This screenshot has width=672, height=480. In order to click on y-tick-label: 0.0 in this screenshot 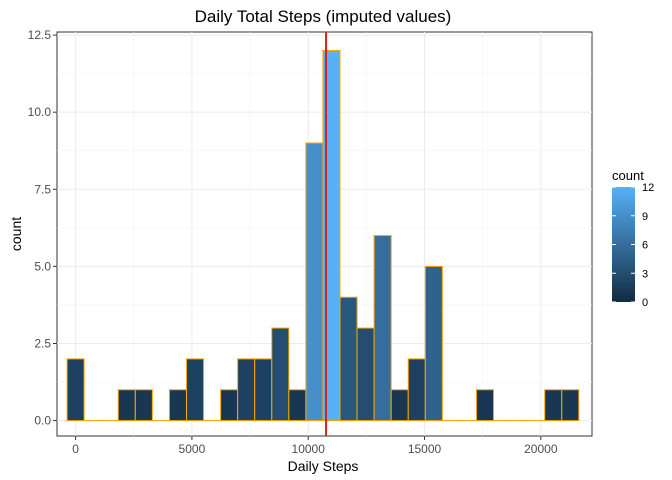, I will do `click(42, 421)`.